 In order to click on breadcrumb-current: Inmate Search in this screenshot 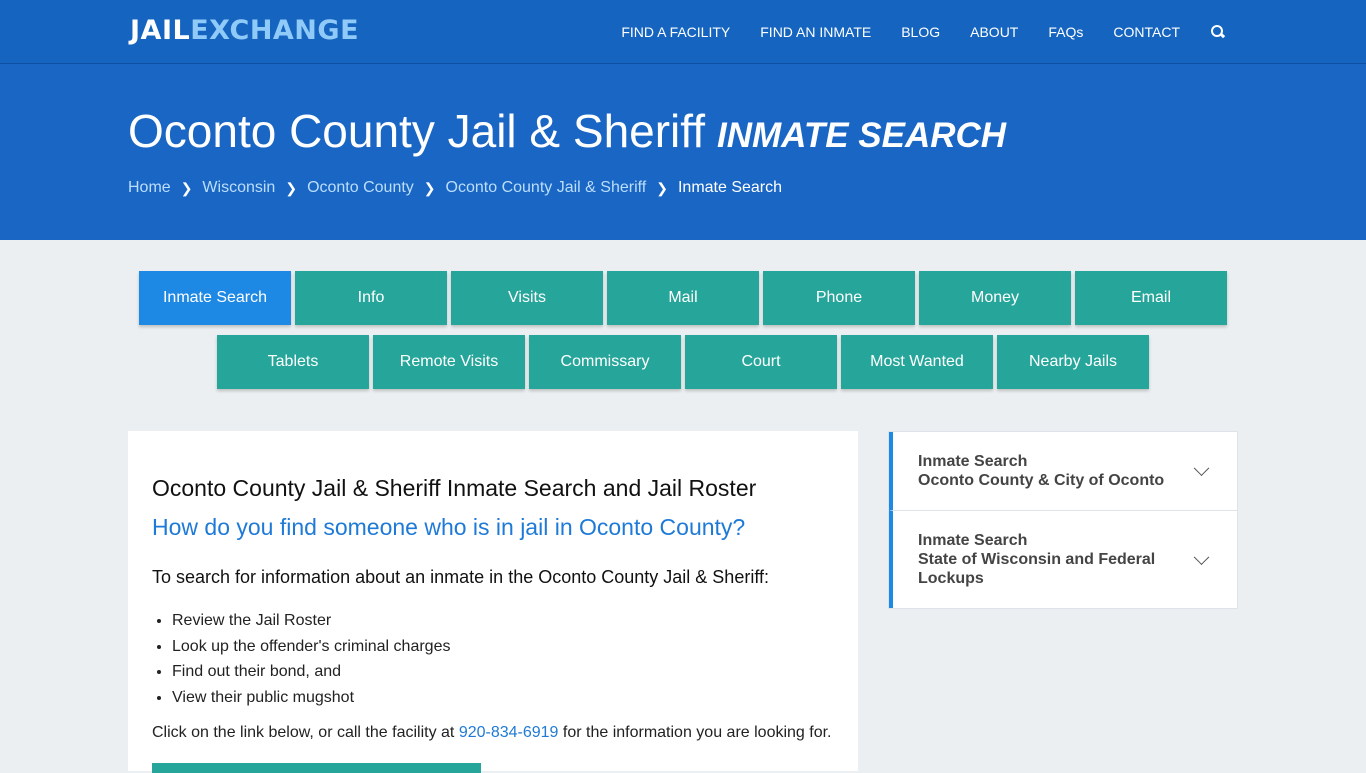, I will do `click(730, 187)`.